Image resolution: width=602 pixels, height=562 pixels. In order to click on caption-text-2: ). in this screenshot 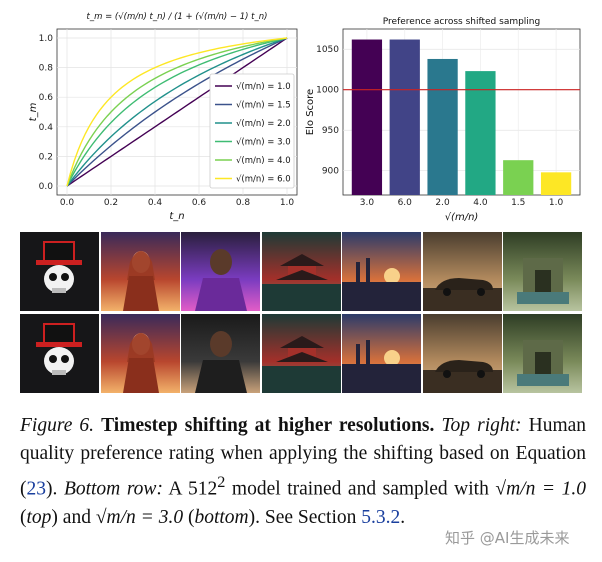, I will do `click(52, 489)`.